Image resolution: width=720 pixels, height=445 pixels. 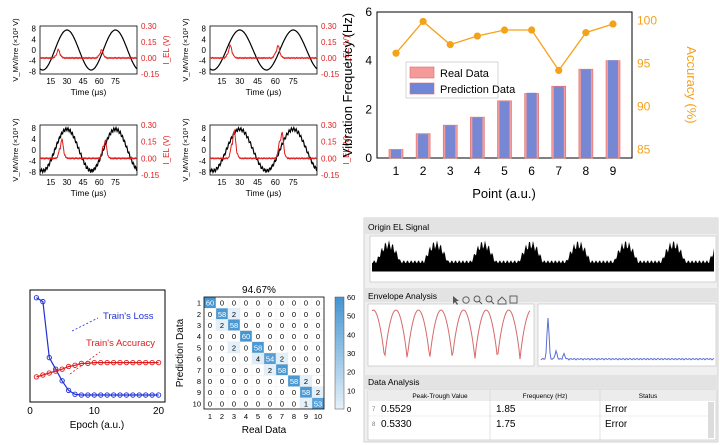 I want to click on bar-x-tick: 1, so click(x=396, y=171).